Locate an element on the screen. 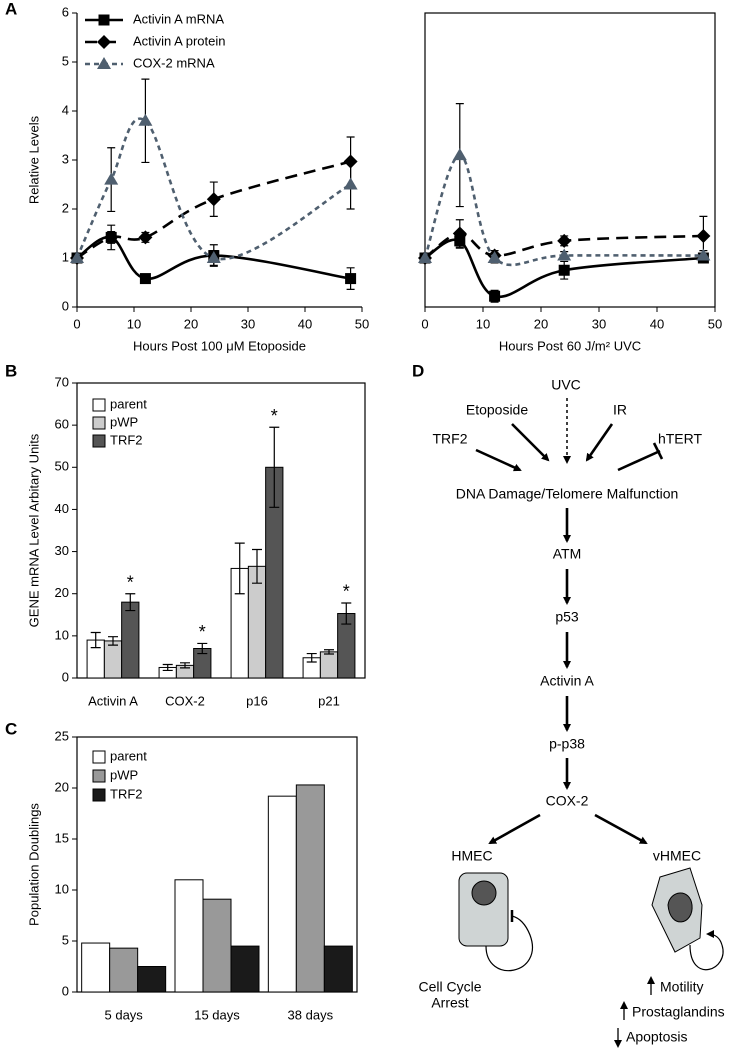 The width and height of the screenshot is (730, 1049). legend-label: parent is located at coordinates (128, 755).